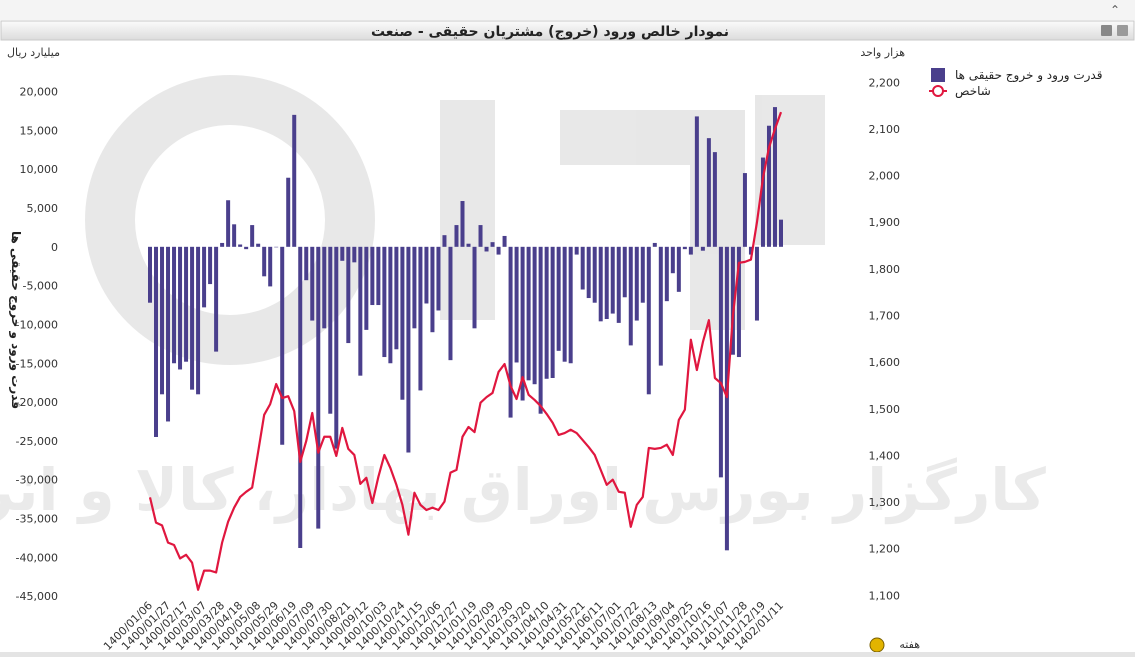 The width and height of the screenshot is (1135, 657). What do you see at coordinates (37, 480) in the screenshot?
I see `y-tick-label: -30,000` at bounding box center [37, 480].